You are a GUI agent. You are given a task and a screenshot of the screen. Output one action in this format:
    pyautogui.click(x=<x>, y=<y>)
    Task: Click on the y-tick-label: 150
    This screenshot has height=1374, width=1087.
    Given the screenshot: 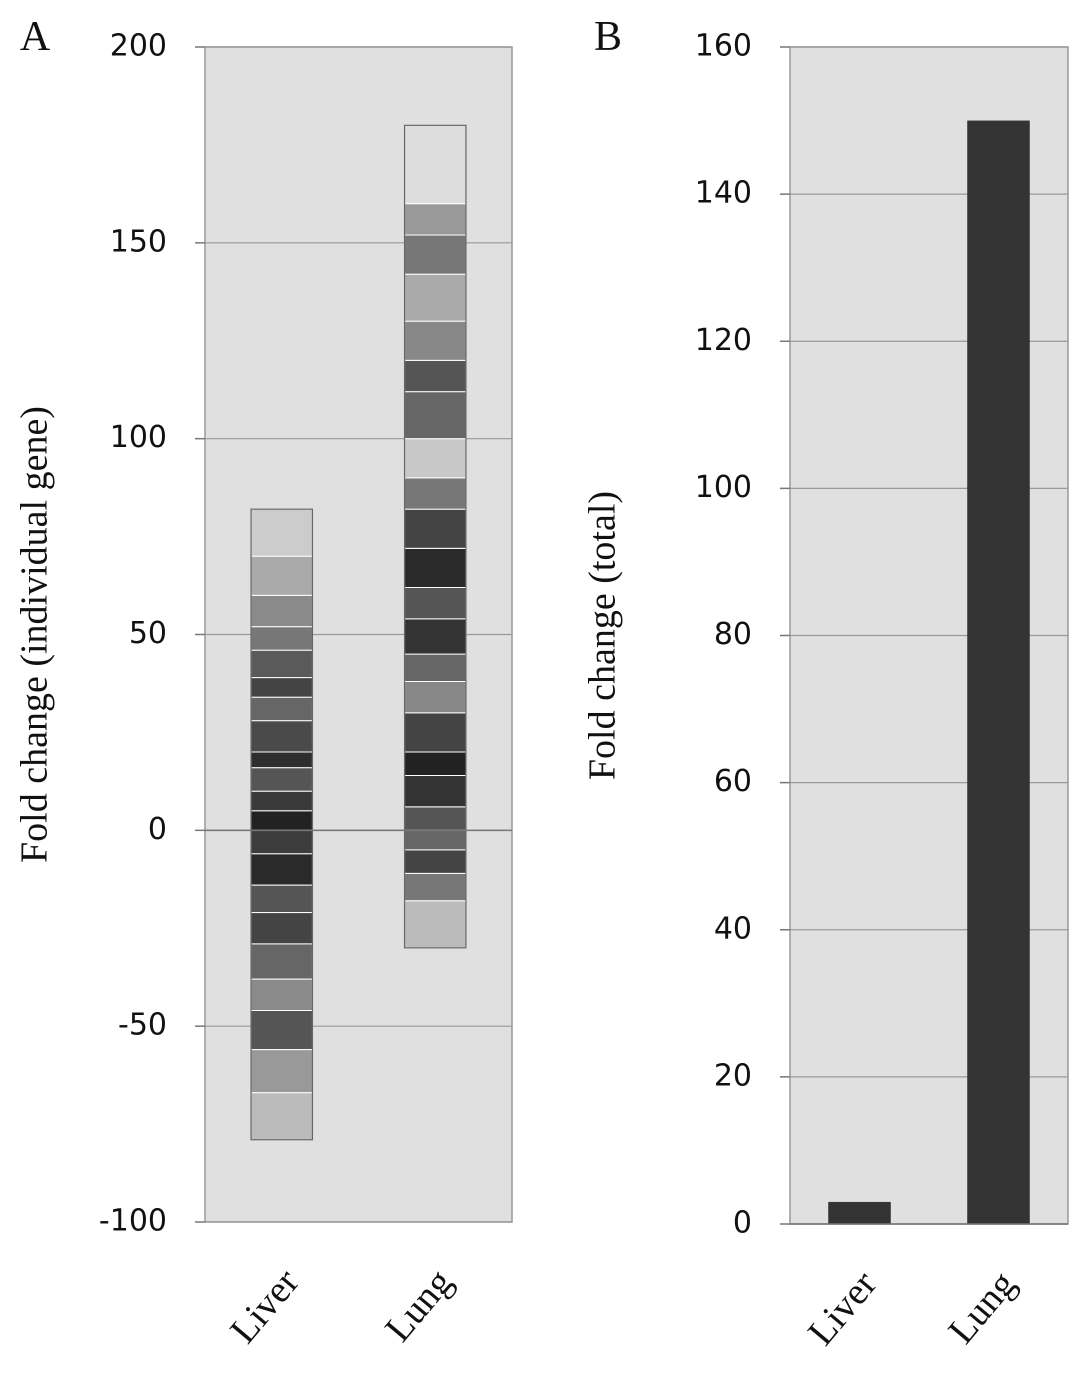 What is the action you would take?
    pyautogui.click(x=138, y=241)
    